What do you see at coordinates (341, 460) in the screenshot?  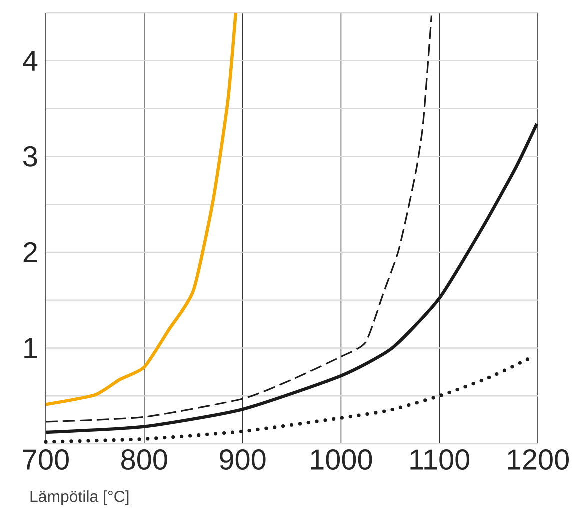 I see `x-tick-label: 1000` at bounding box center [341, 460].